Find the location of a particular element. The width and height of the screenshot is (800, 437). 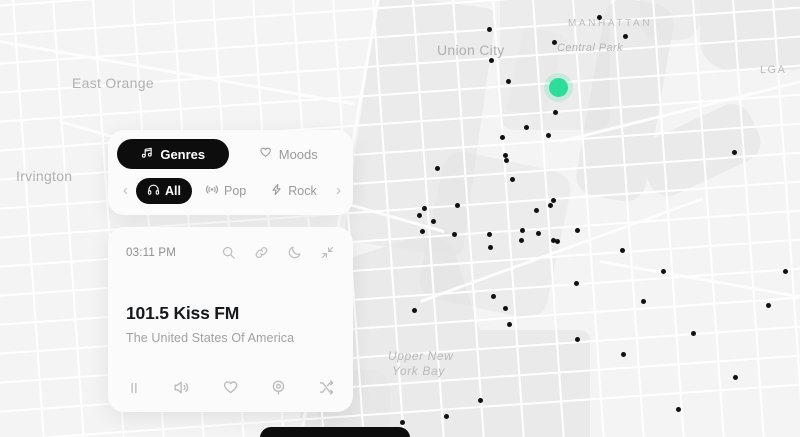

search-icon is located at coordinates (228, 252).